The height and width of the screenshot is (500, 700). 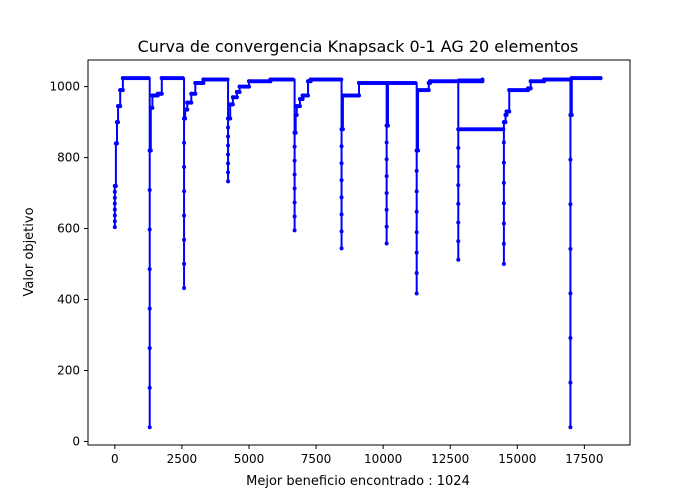 What do you see at coordinates (383, 459) in the screenshot?
I see `x-tick-label: 10000` at bounding box center [383, 459].